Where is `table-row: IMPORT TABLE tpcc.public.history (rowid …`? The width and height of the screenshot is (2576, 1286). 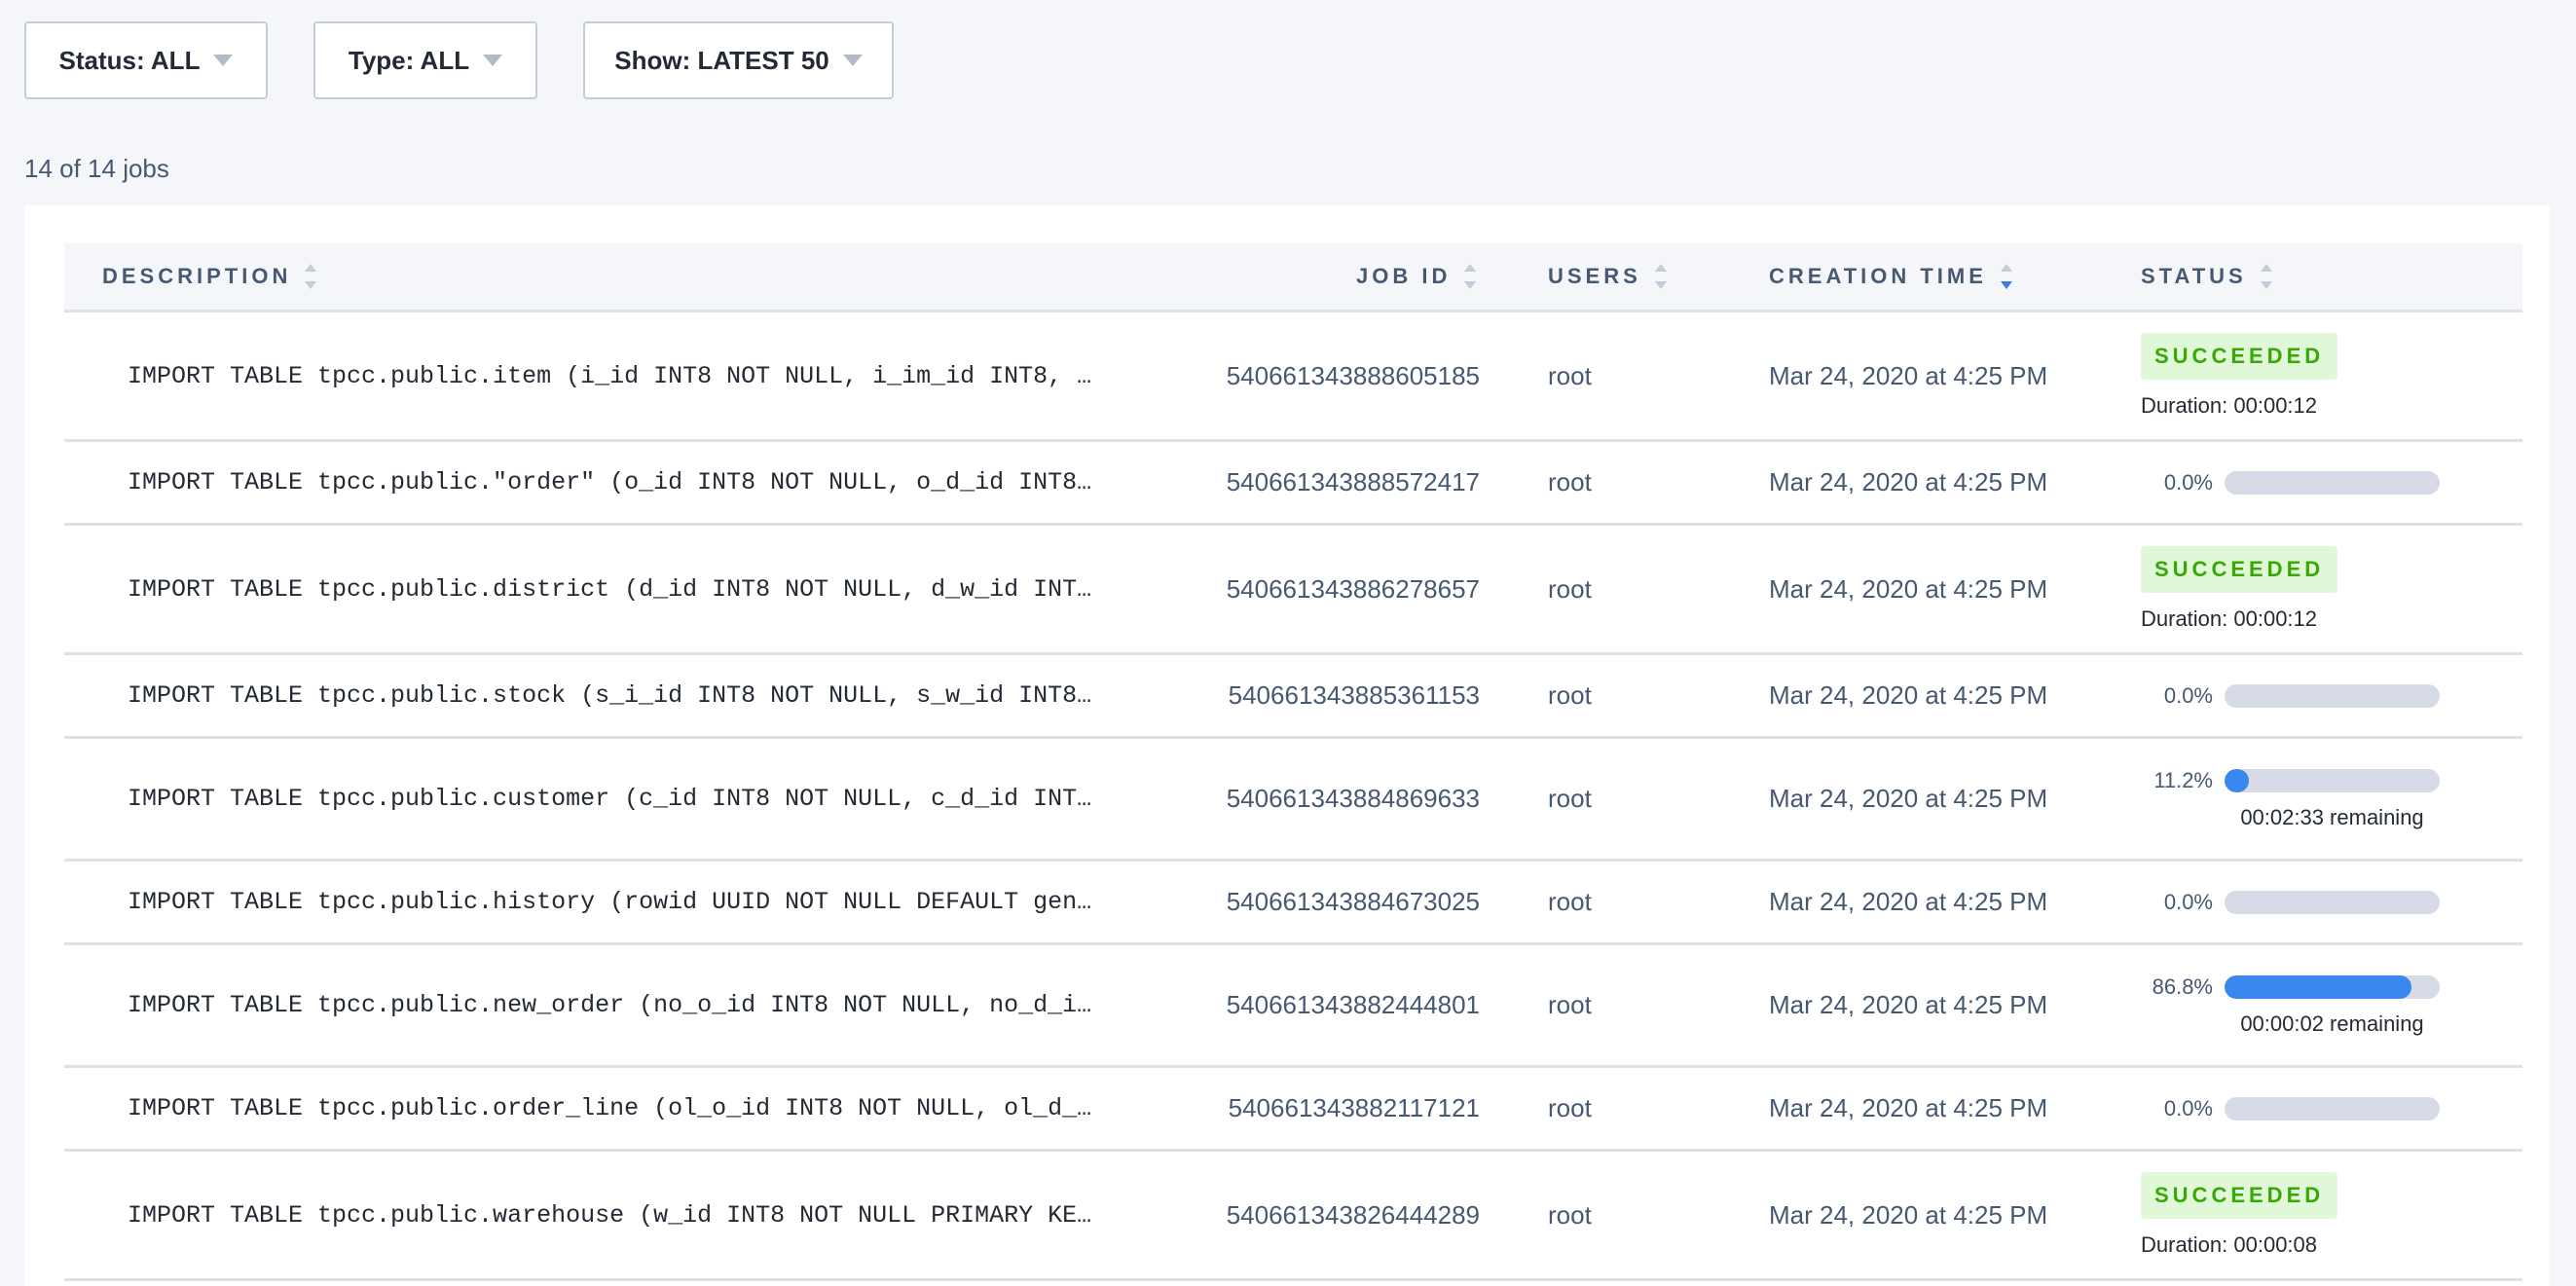
table-row: IMPORT TABLE tpcc.public.history (rowid … is located at coordinates (1293, 904).